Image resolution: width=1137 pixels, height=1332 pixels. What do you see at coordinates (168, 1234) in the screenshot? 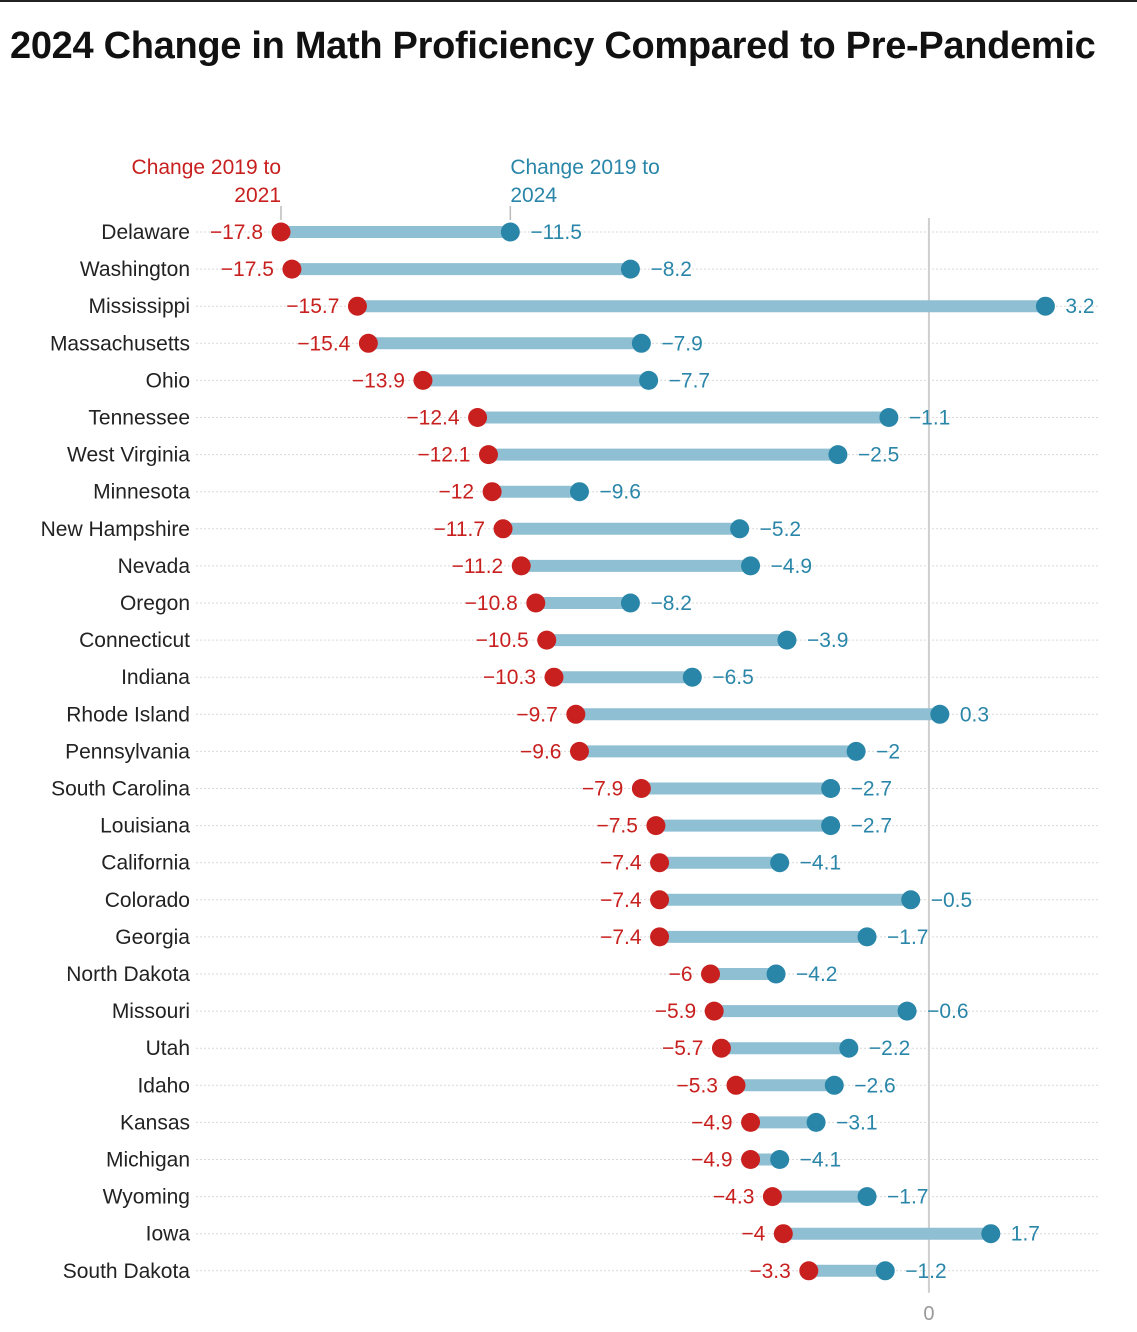
I see `state-label: Iowa` at bounding box center [168, 1234].